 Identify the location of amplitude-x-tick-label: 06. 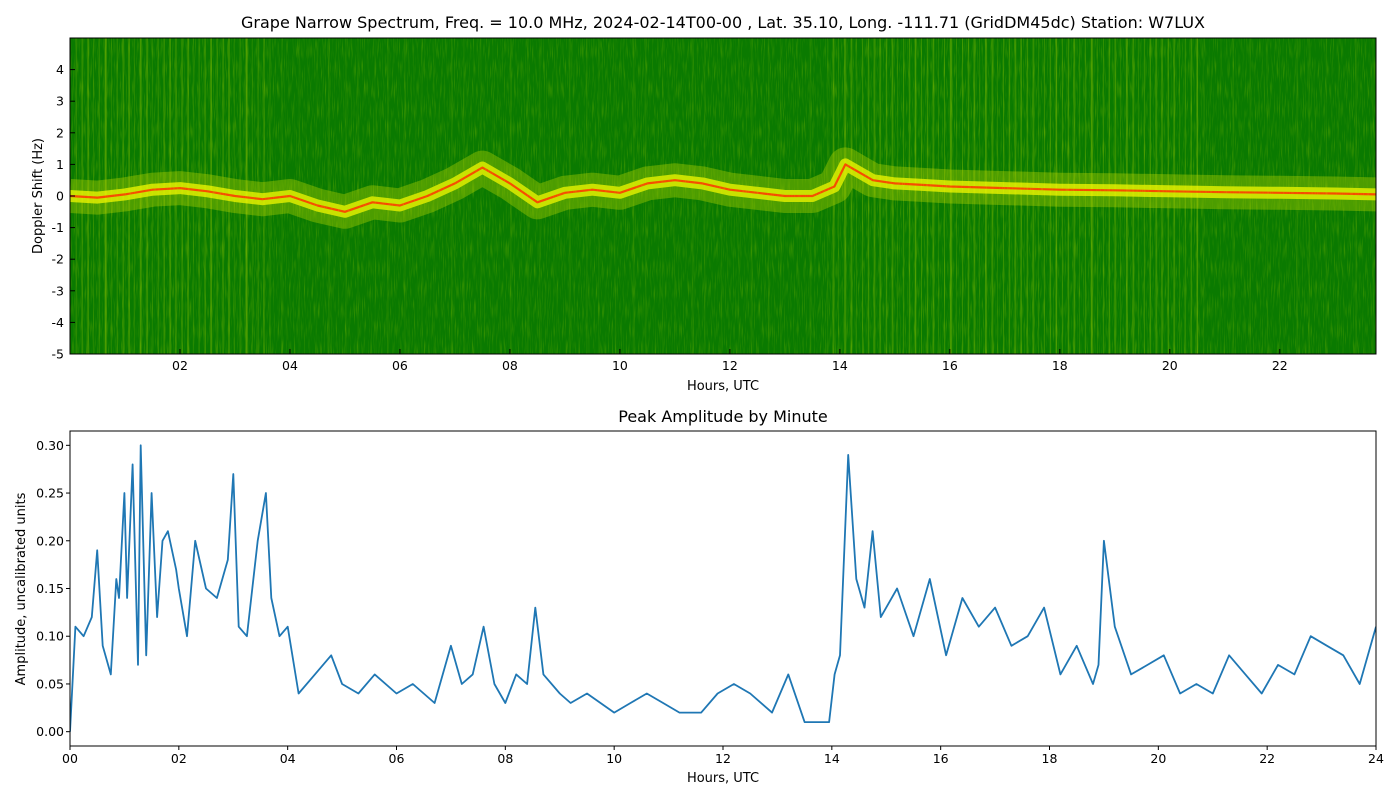
(397, 758).